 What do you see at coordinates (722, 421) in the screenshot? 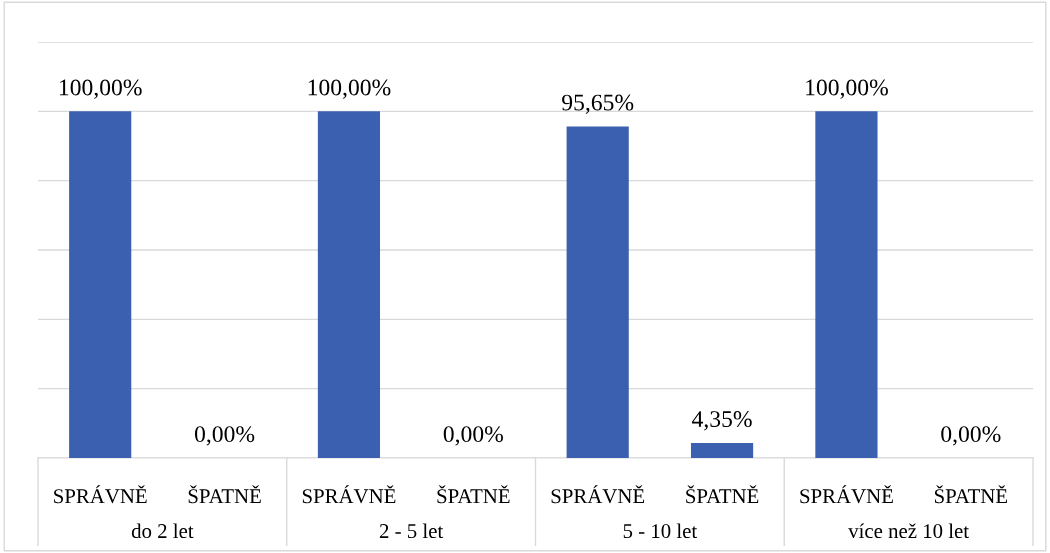
I see `data-label: 4,35%` at bounding box center [722, 421].